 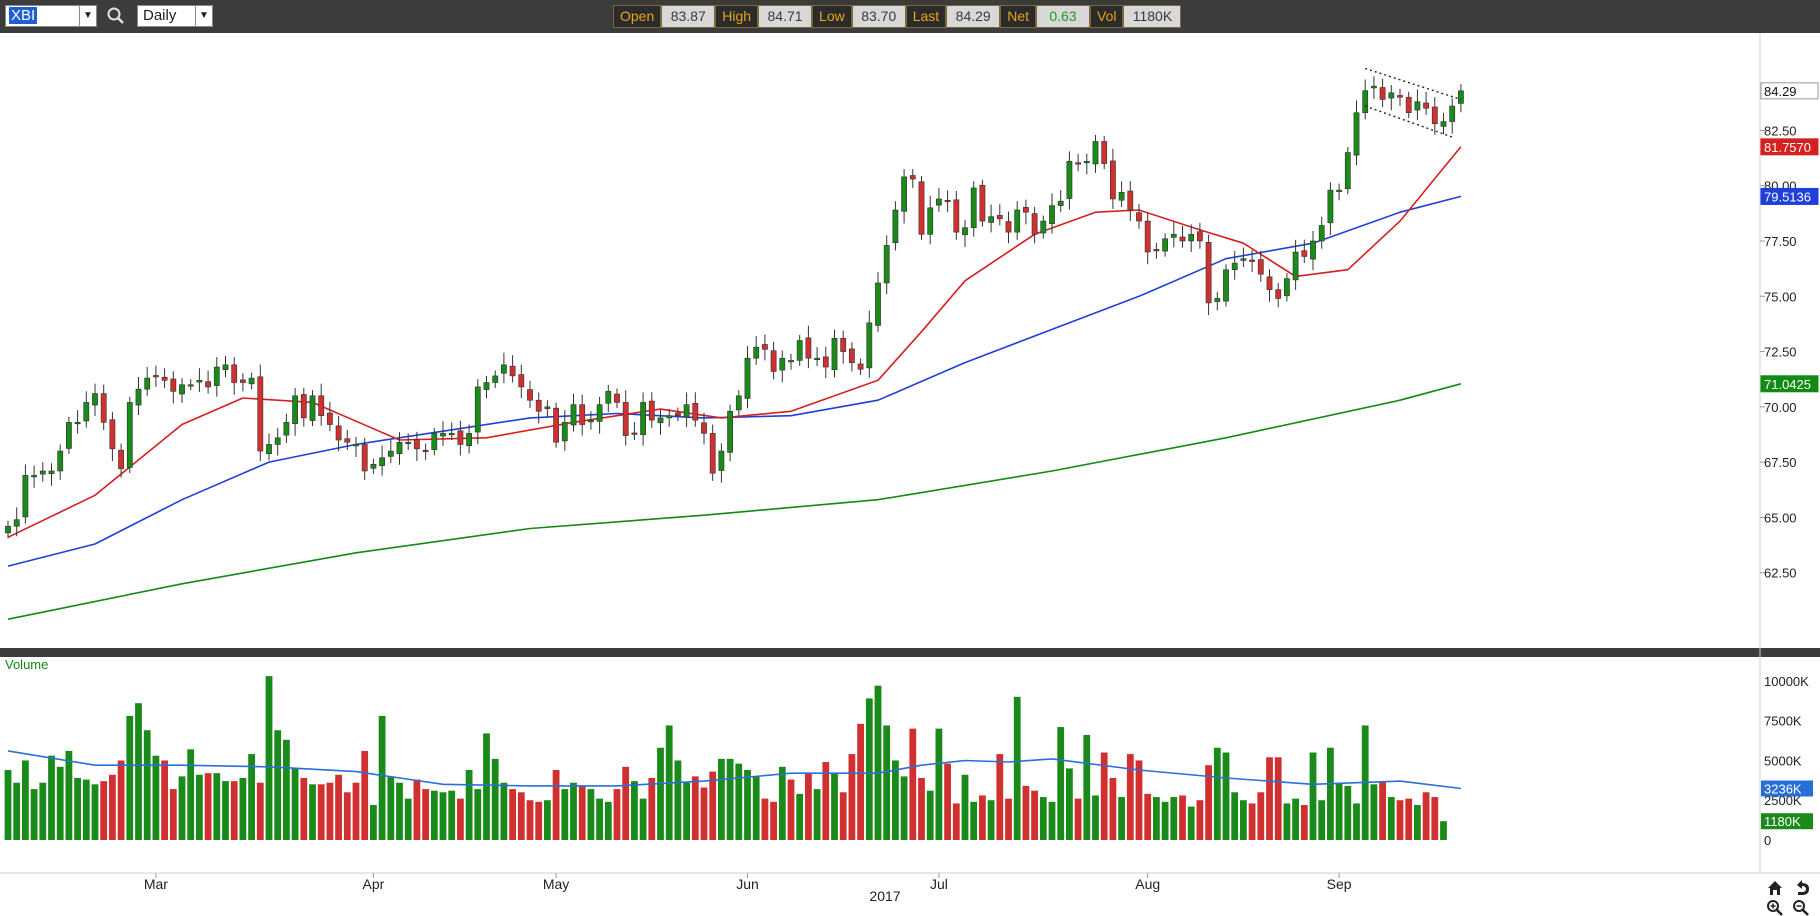 I want to click on symbol-input: XBI ▼, so click(x=51, y=16).